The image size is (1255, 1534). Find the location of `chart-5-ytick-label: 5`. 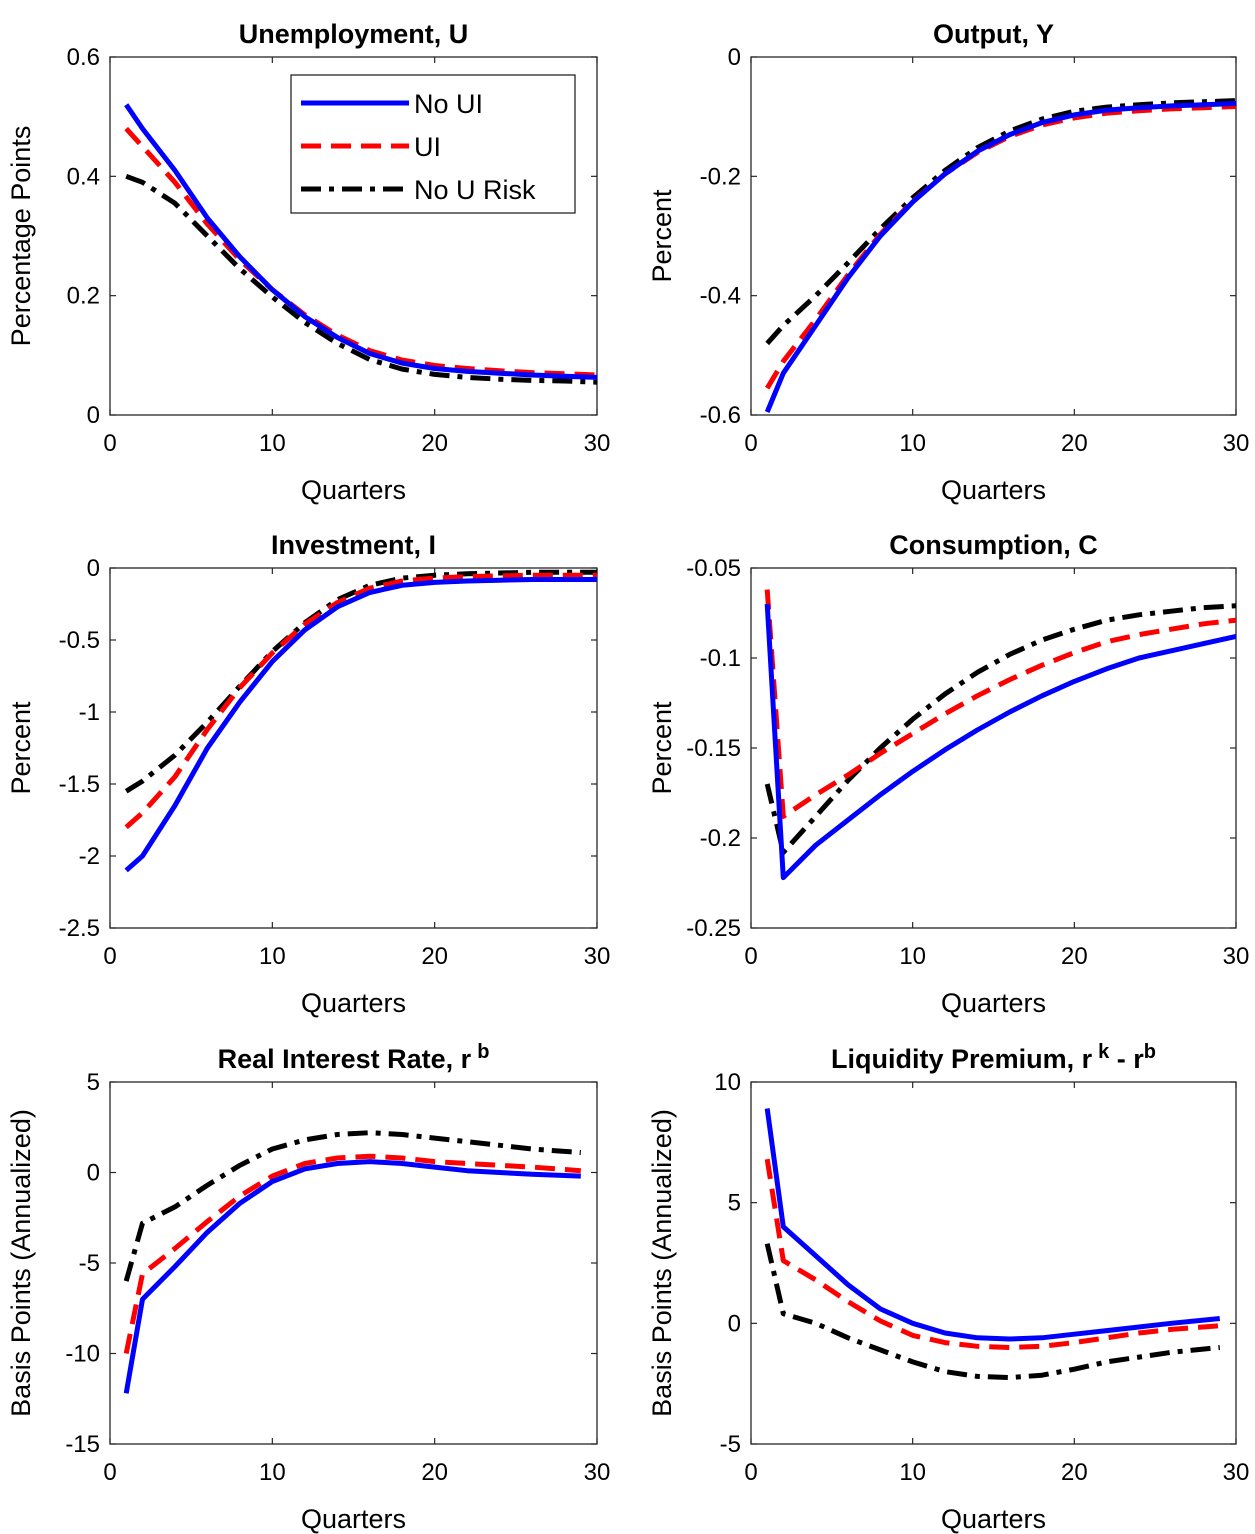

chart-5-ytick-label: 5 is located at coordinates (93, 1082).